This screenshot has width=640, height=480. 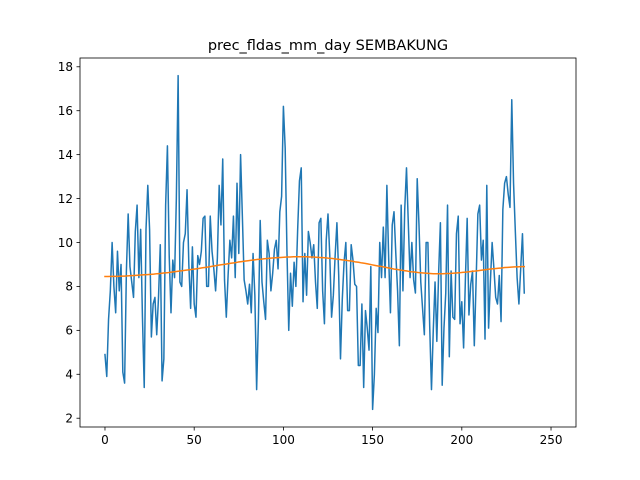 I want to click on y-tick-label: 12, so click(x=65, y=199).